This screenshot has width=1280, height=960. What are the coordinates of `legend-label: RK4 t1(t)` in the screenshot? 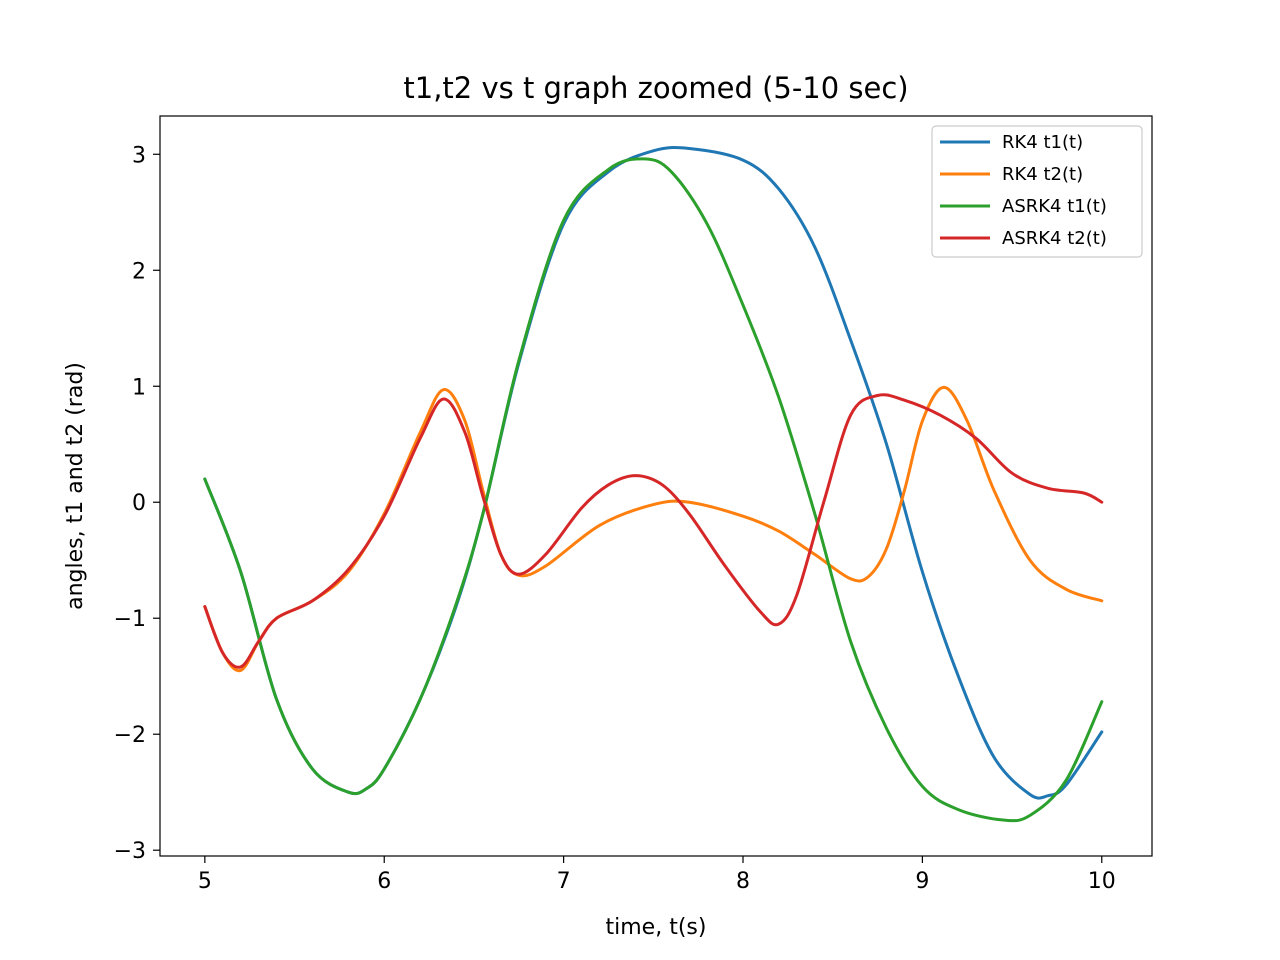 It's located at (1042, 142).